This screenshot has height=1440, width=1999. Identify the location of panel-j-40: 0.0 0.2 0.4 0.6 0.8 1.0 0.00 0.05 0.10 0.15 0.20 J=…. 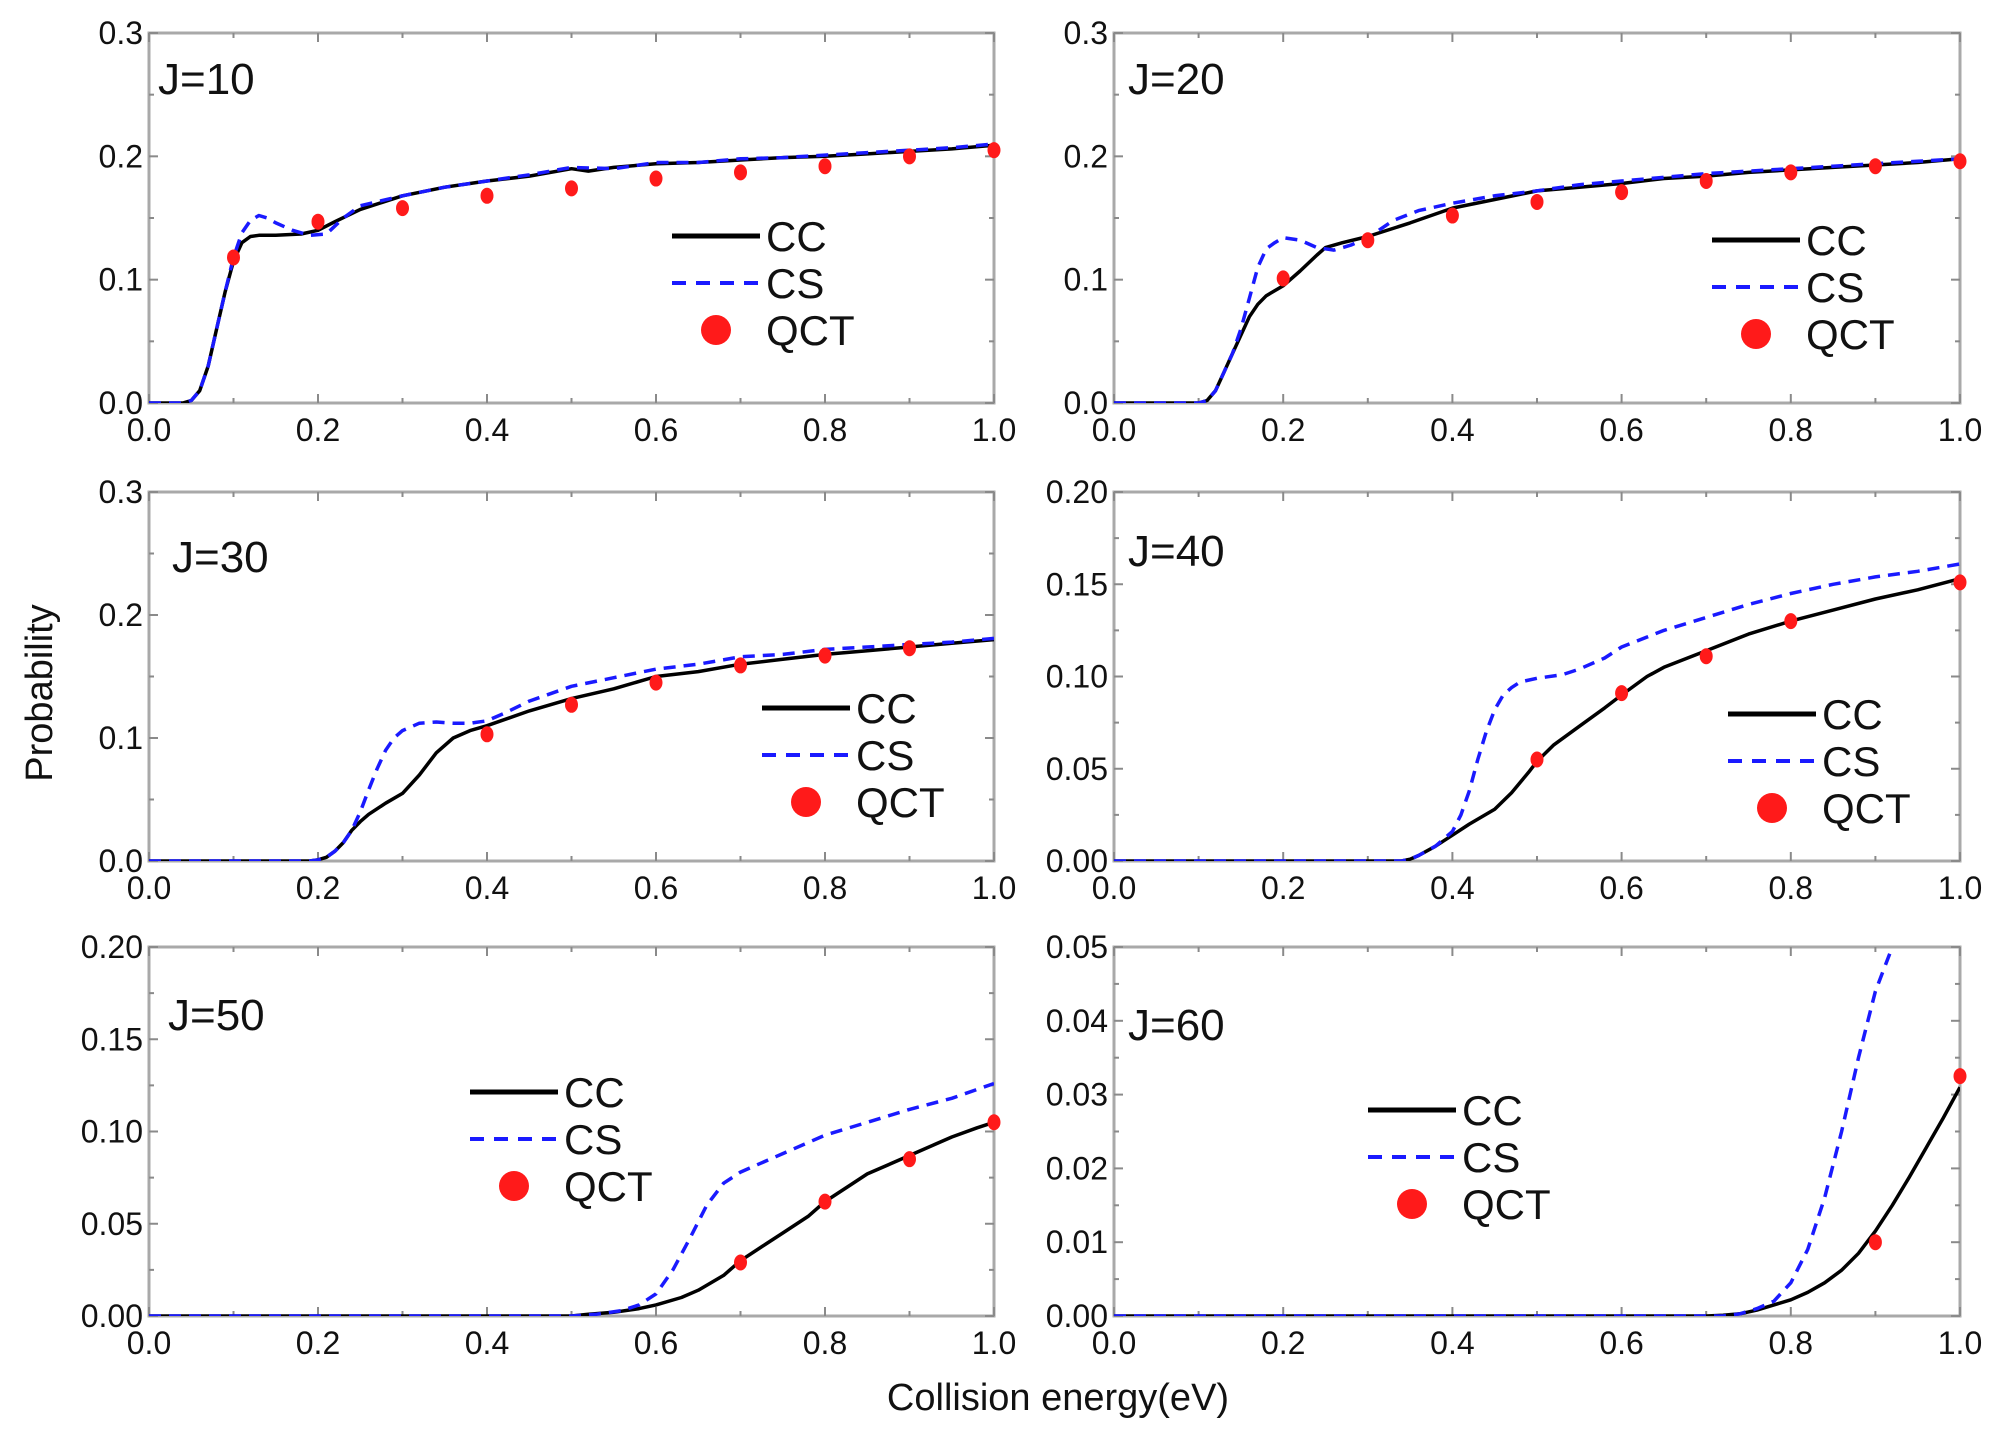
(1514, 690).